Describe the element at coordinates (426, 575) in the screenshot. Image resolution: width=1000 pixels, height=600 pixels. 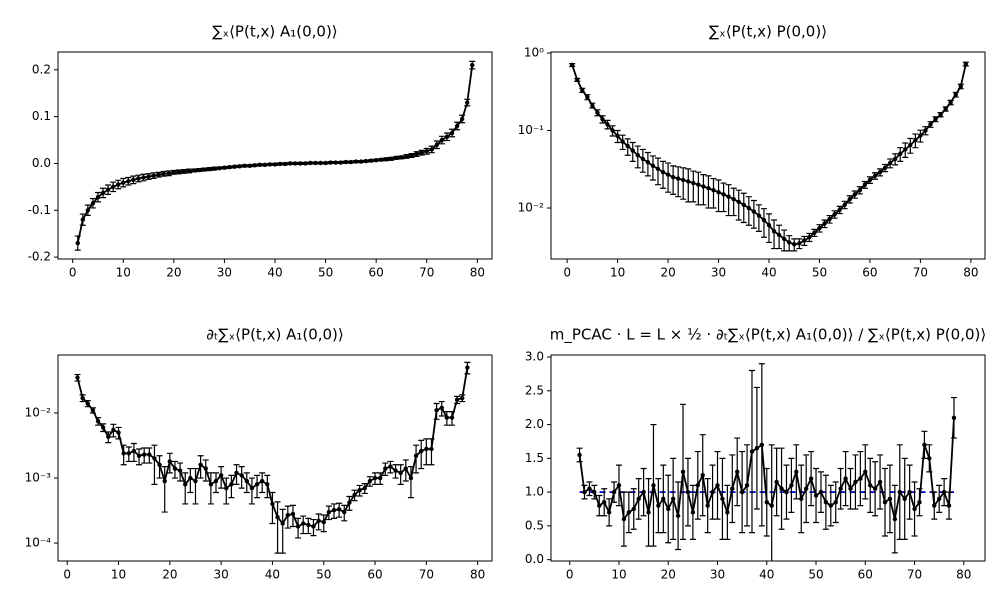
I see `x-tick-label: 70` at that location.